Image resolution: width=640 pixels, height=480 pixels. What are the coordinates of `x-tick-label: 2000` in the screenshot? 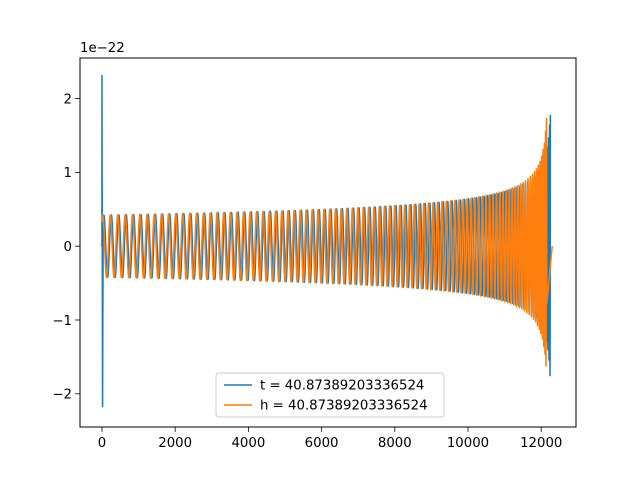 It's located at (175, 443).